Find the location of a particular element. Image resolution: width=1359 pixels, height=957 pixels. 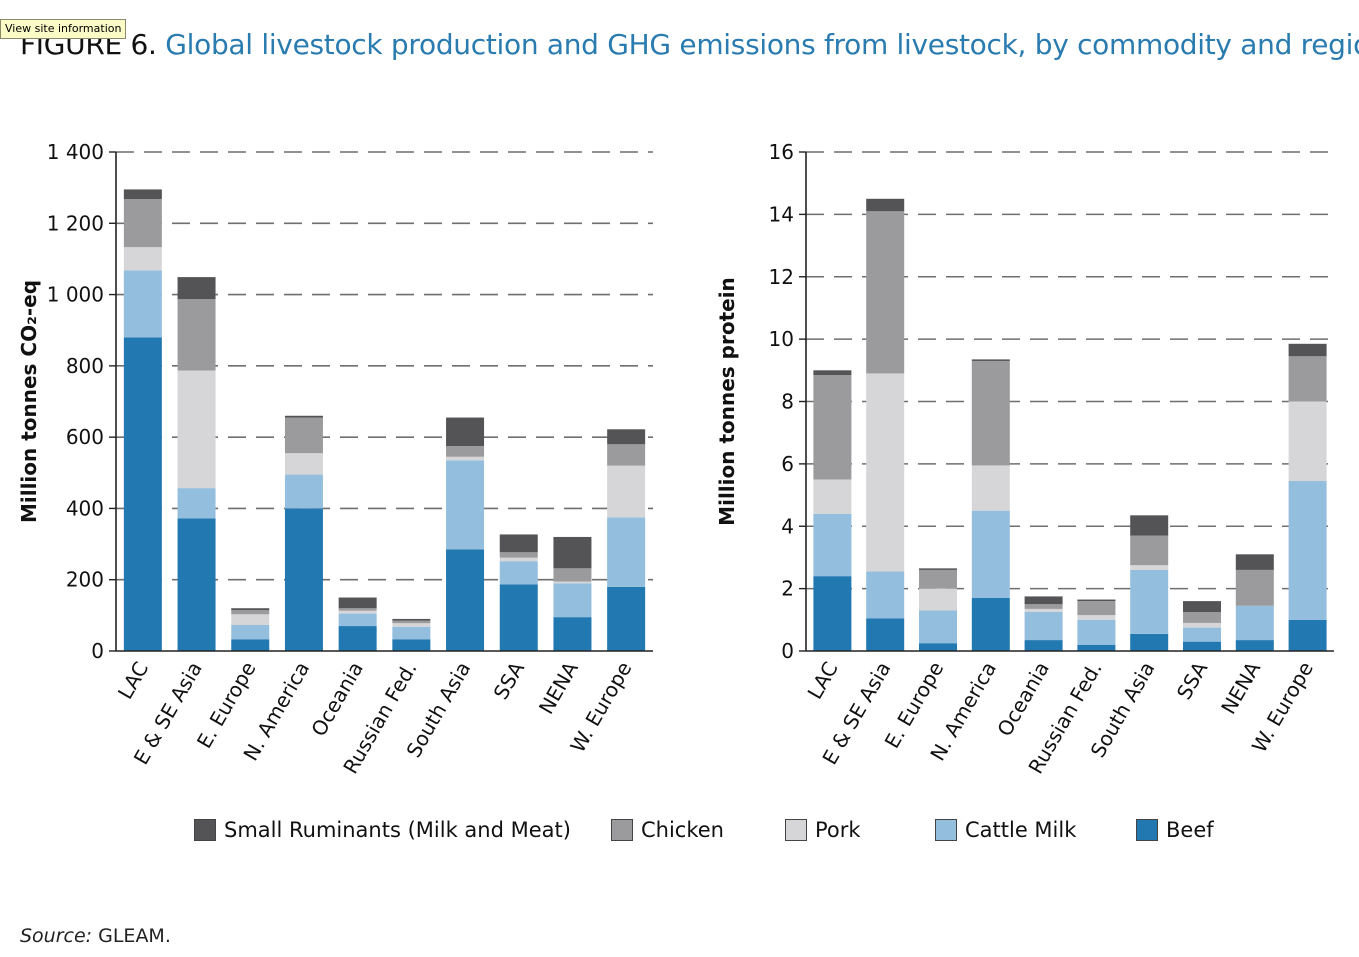

emissions-bar-ssa-cattle-milk is located at coordinates (518, 573).